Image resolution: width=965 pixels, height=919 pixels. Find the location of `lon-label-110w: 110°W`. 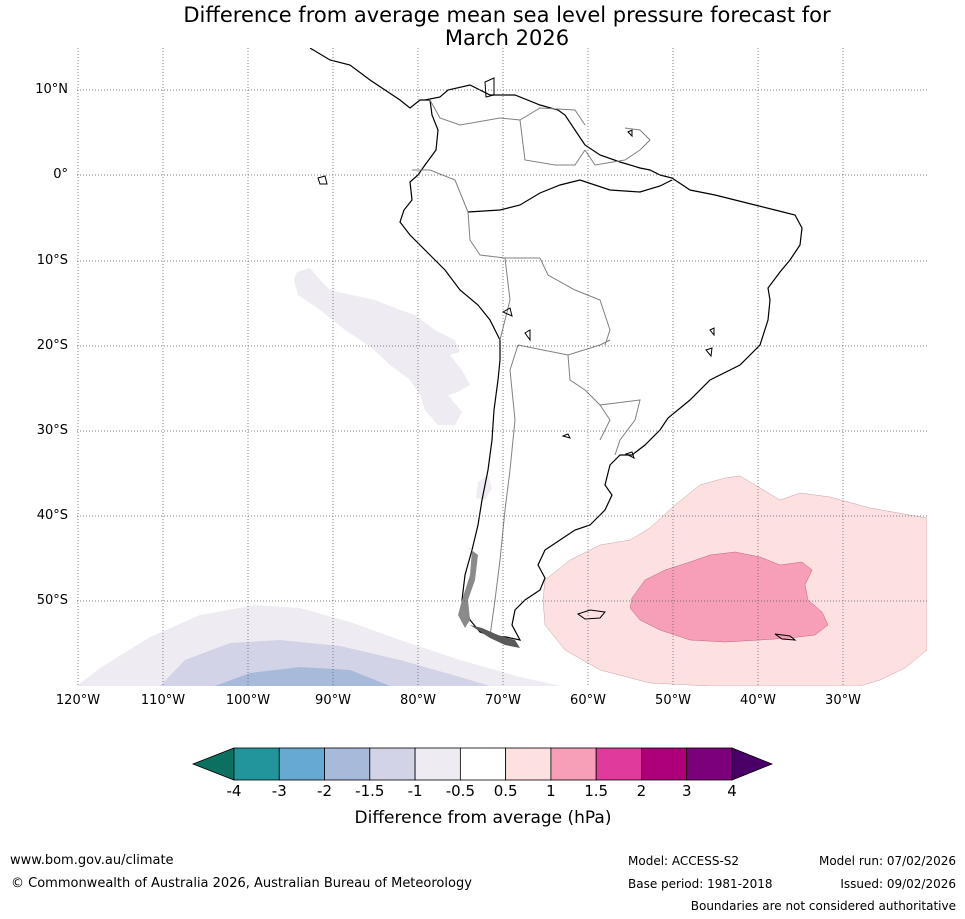

lon-label-110w: 110°W is located at coordinates (163, 700).